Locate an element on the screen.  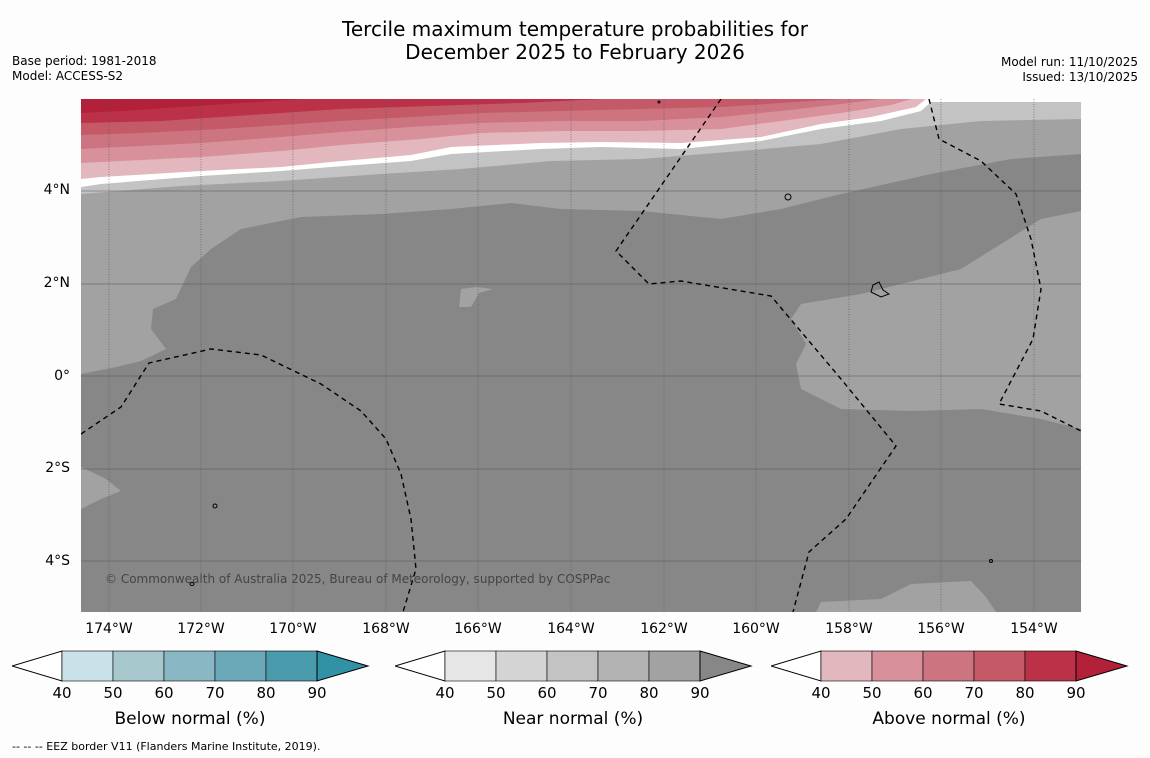
tick-below-50: 50 is located at coordinates (113, 693).